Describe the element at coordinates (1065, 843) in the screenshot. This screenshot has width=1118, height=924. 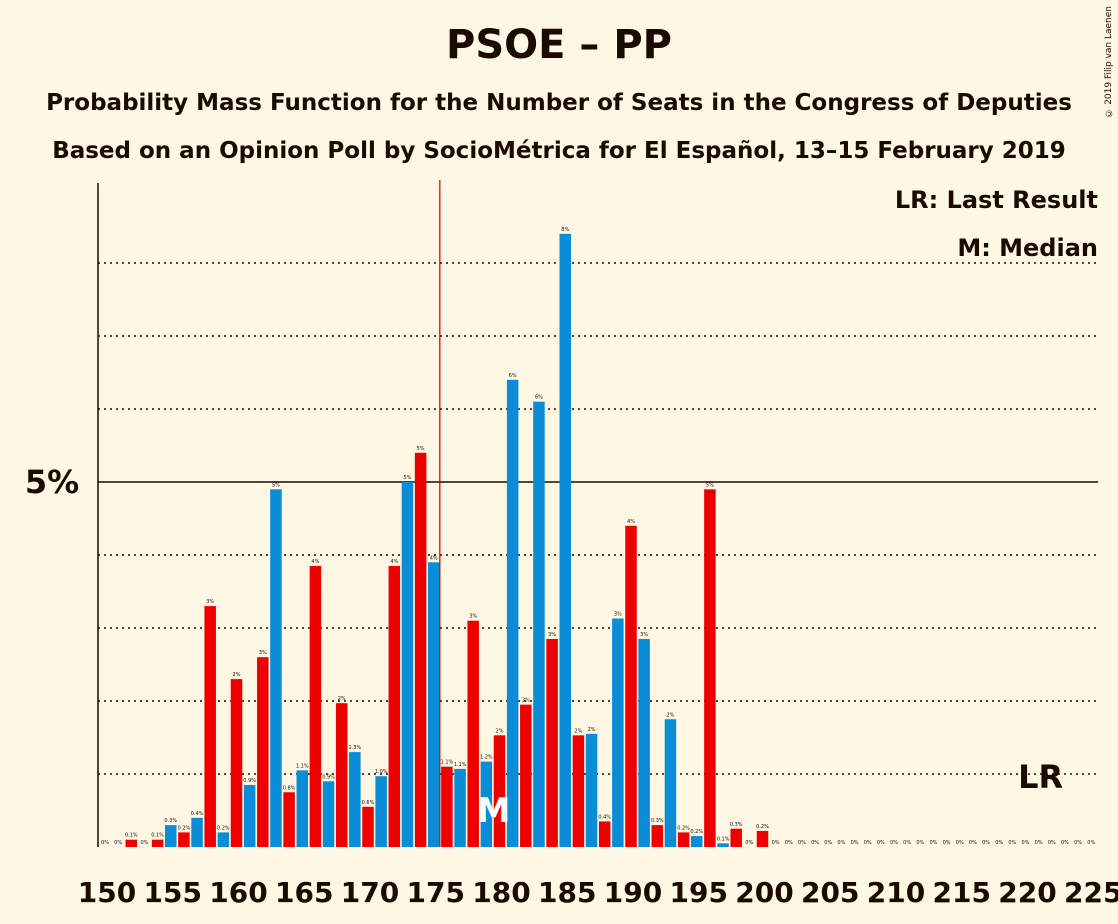
I see `bar-label-223: 0%` at that location.